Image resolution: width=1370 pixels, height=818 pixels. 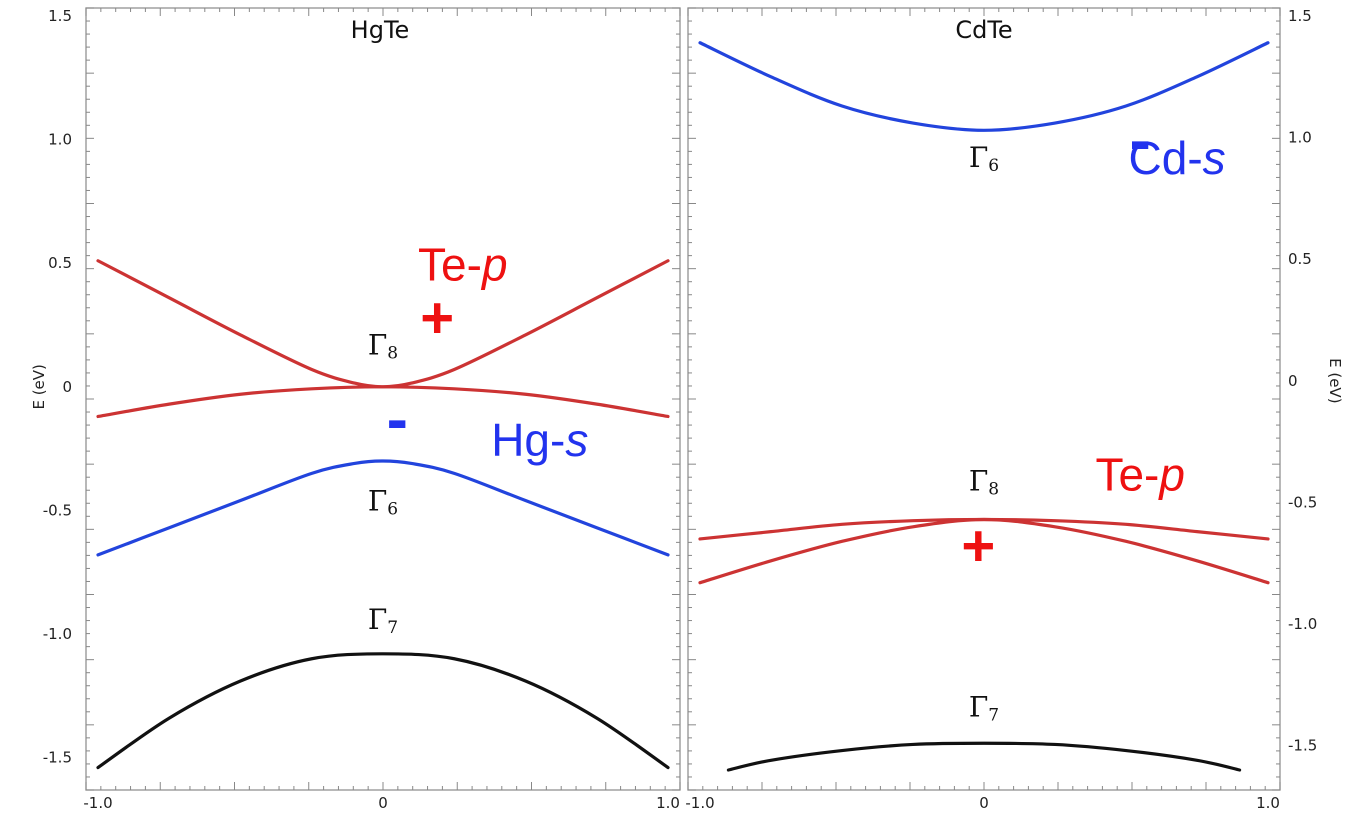 I want to click on orbital-label: Hg-s, so click(x=539, y=440).